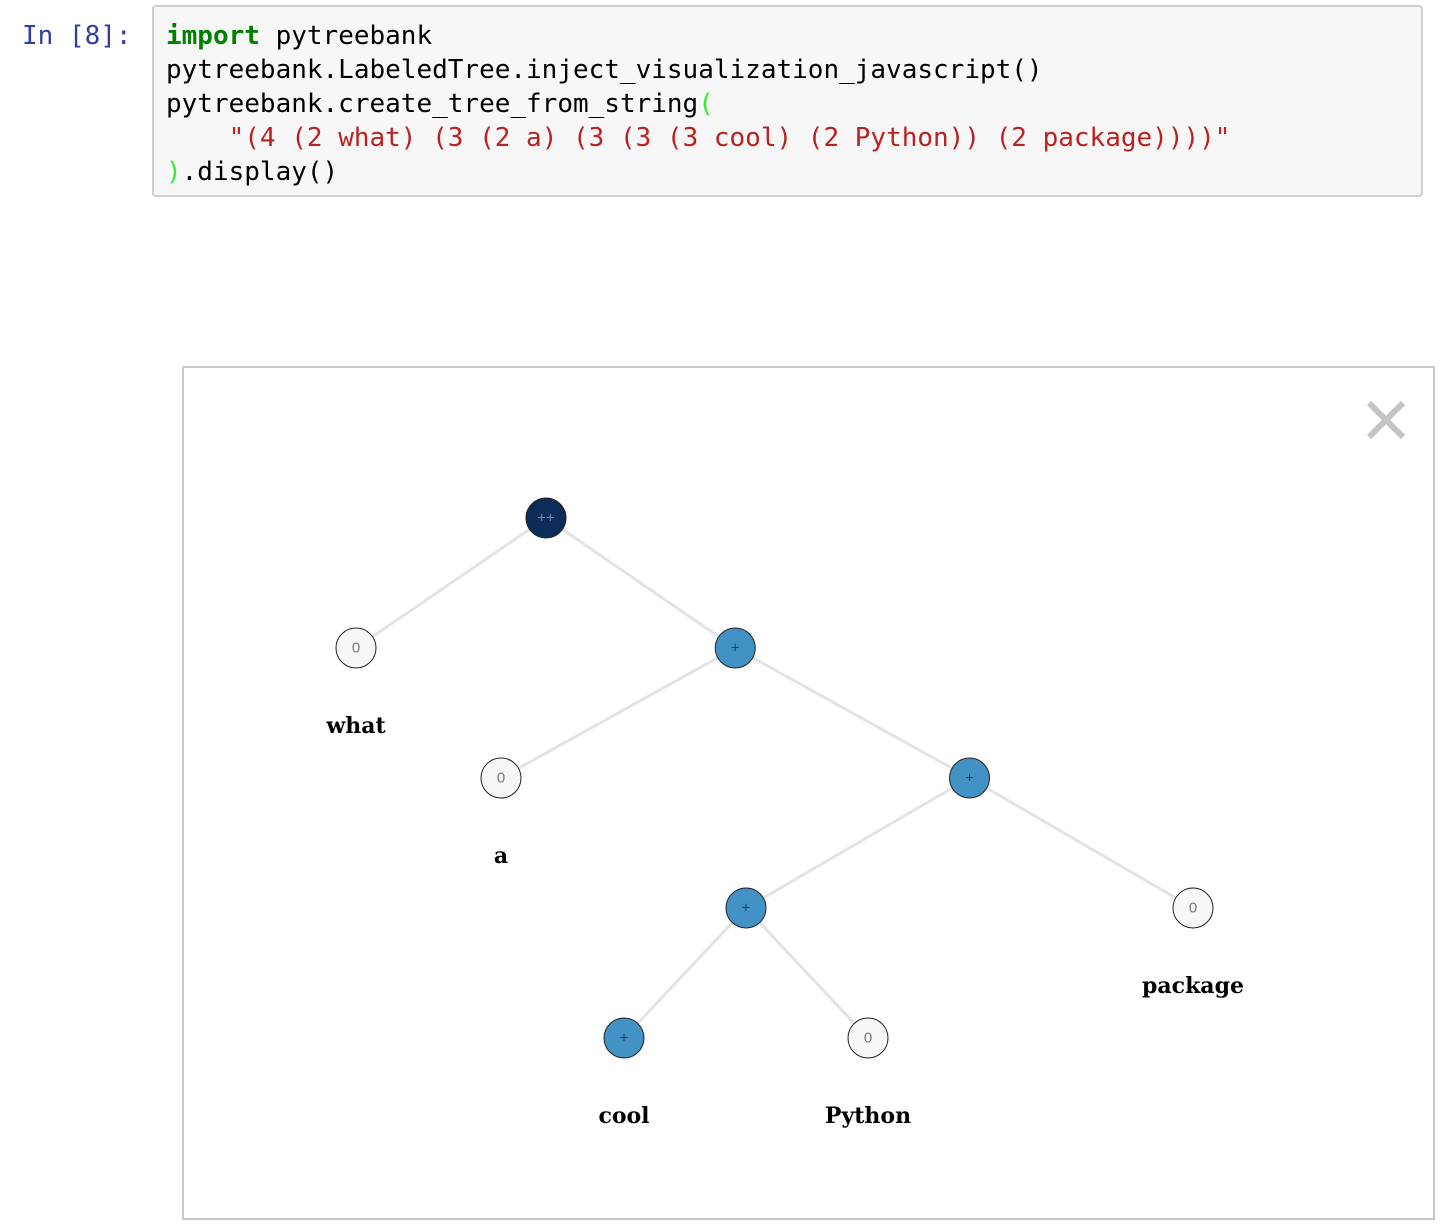  Describe the element at coordinates (77, 36) in the screenshot. I see `input-prompt: In [8]:` at that location.